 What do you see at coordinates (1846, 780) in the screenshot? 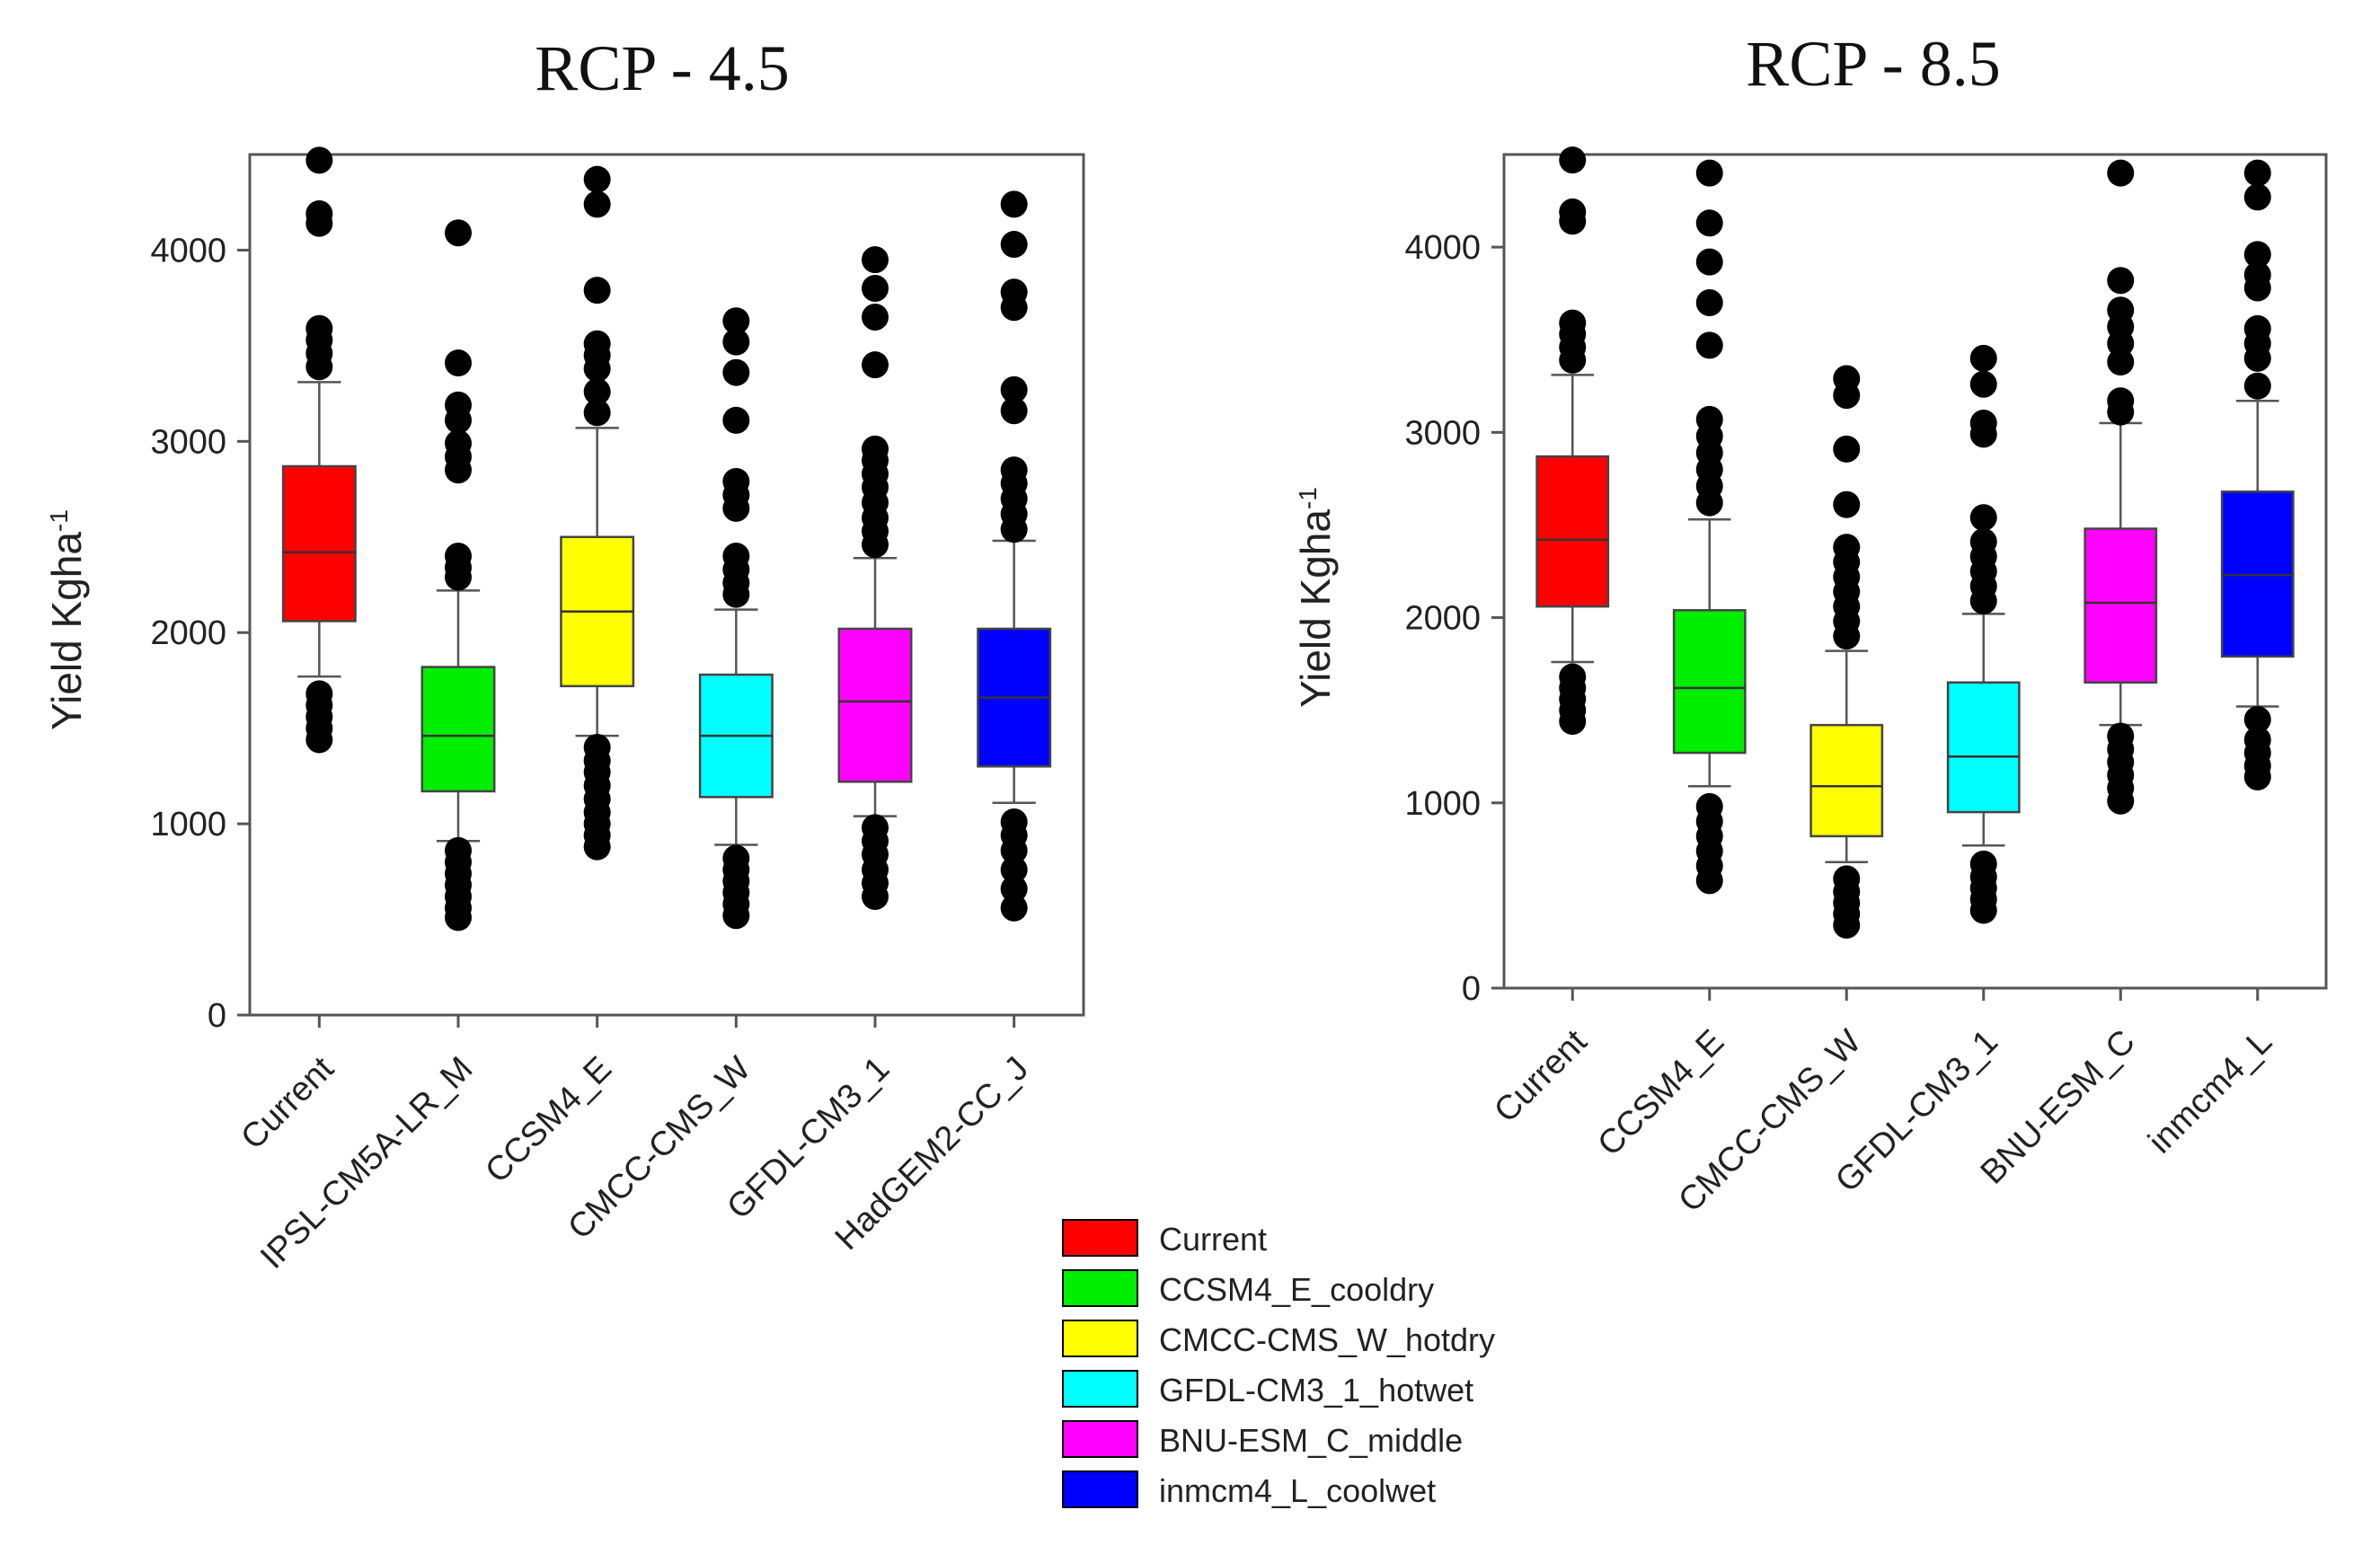
I see `box-cmcc-cms-w` at bounding box center [1846, 780].